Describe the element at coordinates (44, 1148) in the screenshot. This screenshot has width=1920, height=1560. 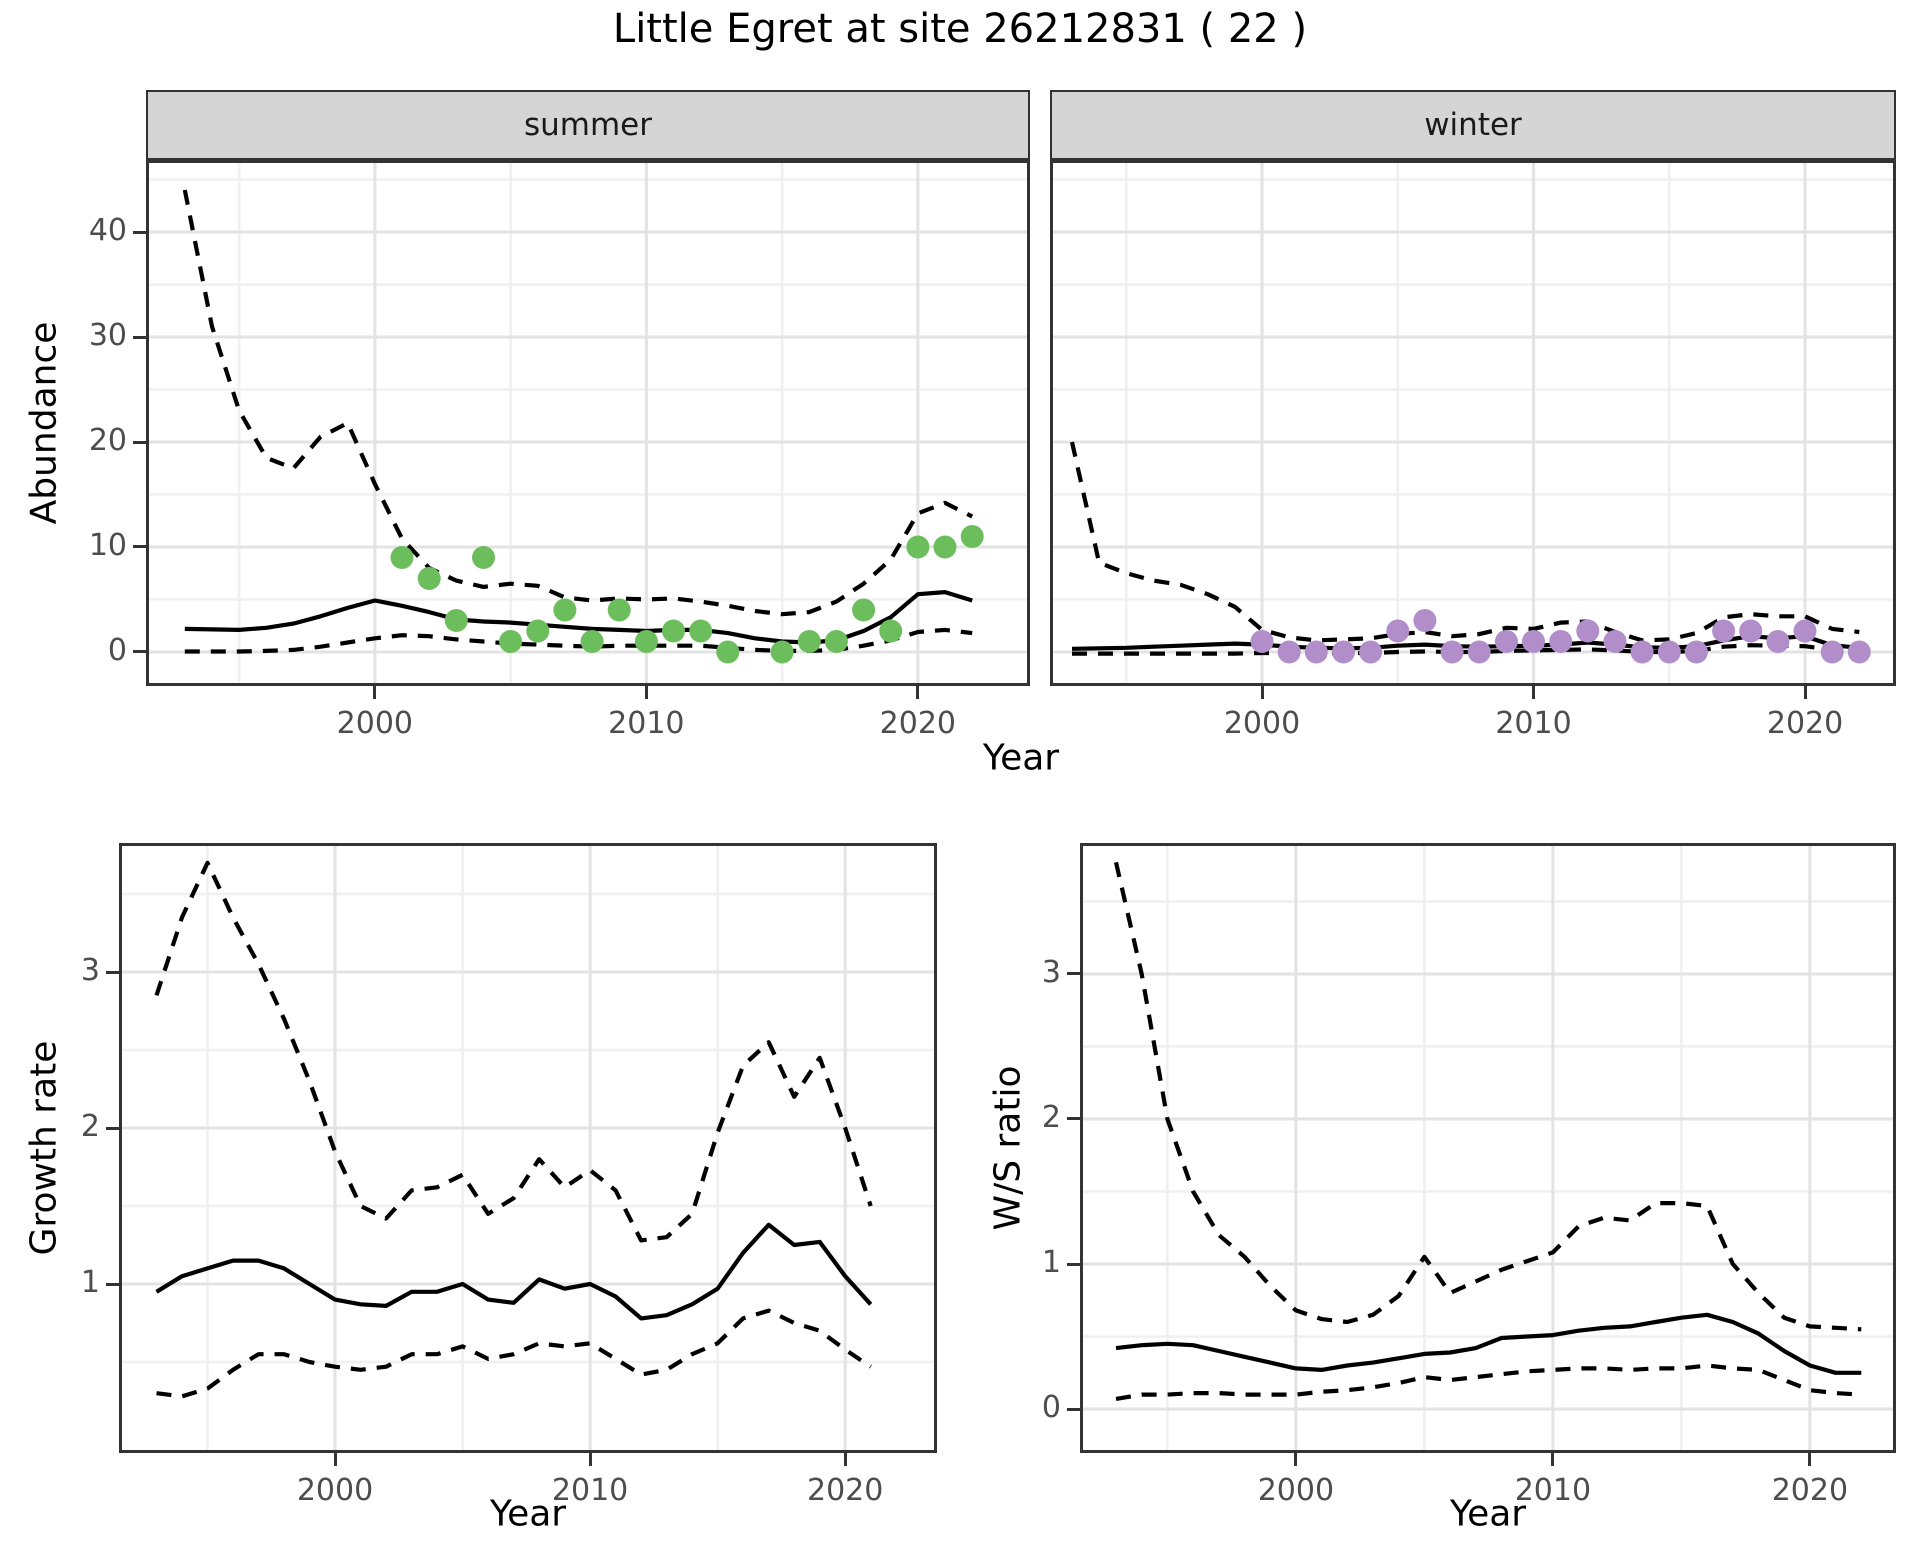
I see `y-axis-title-growth-rate: Growth rate` at that location.